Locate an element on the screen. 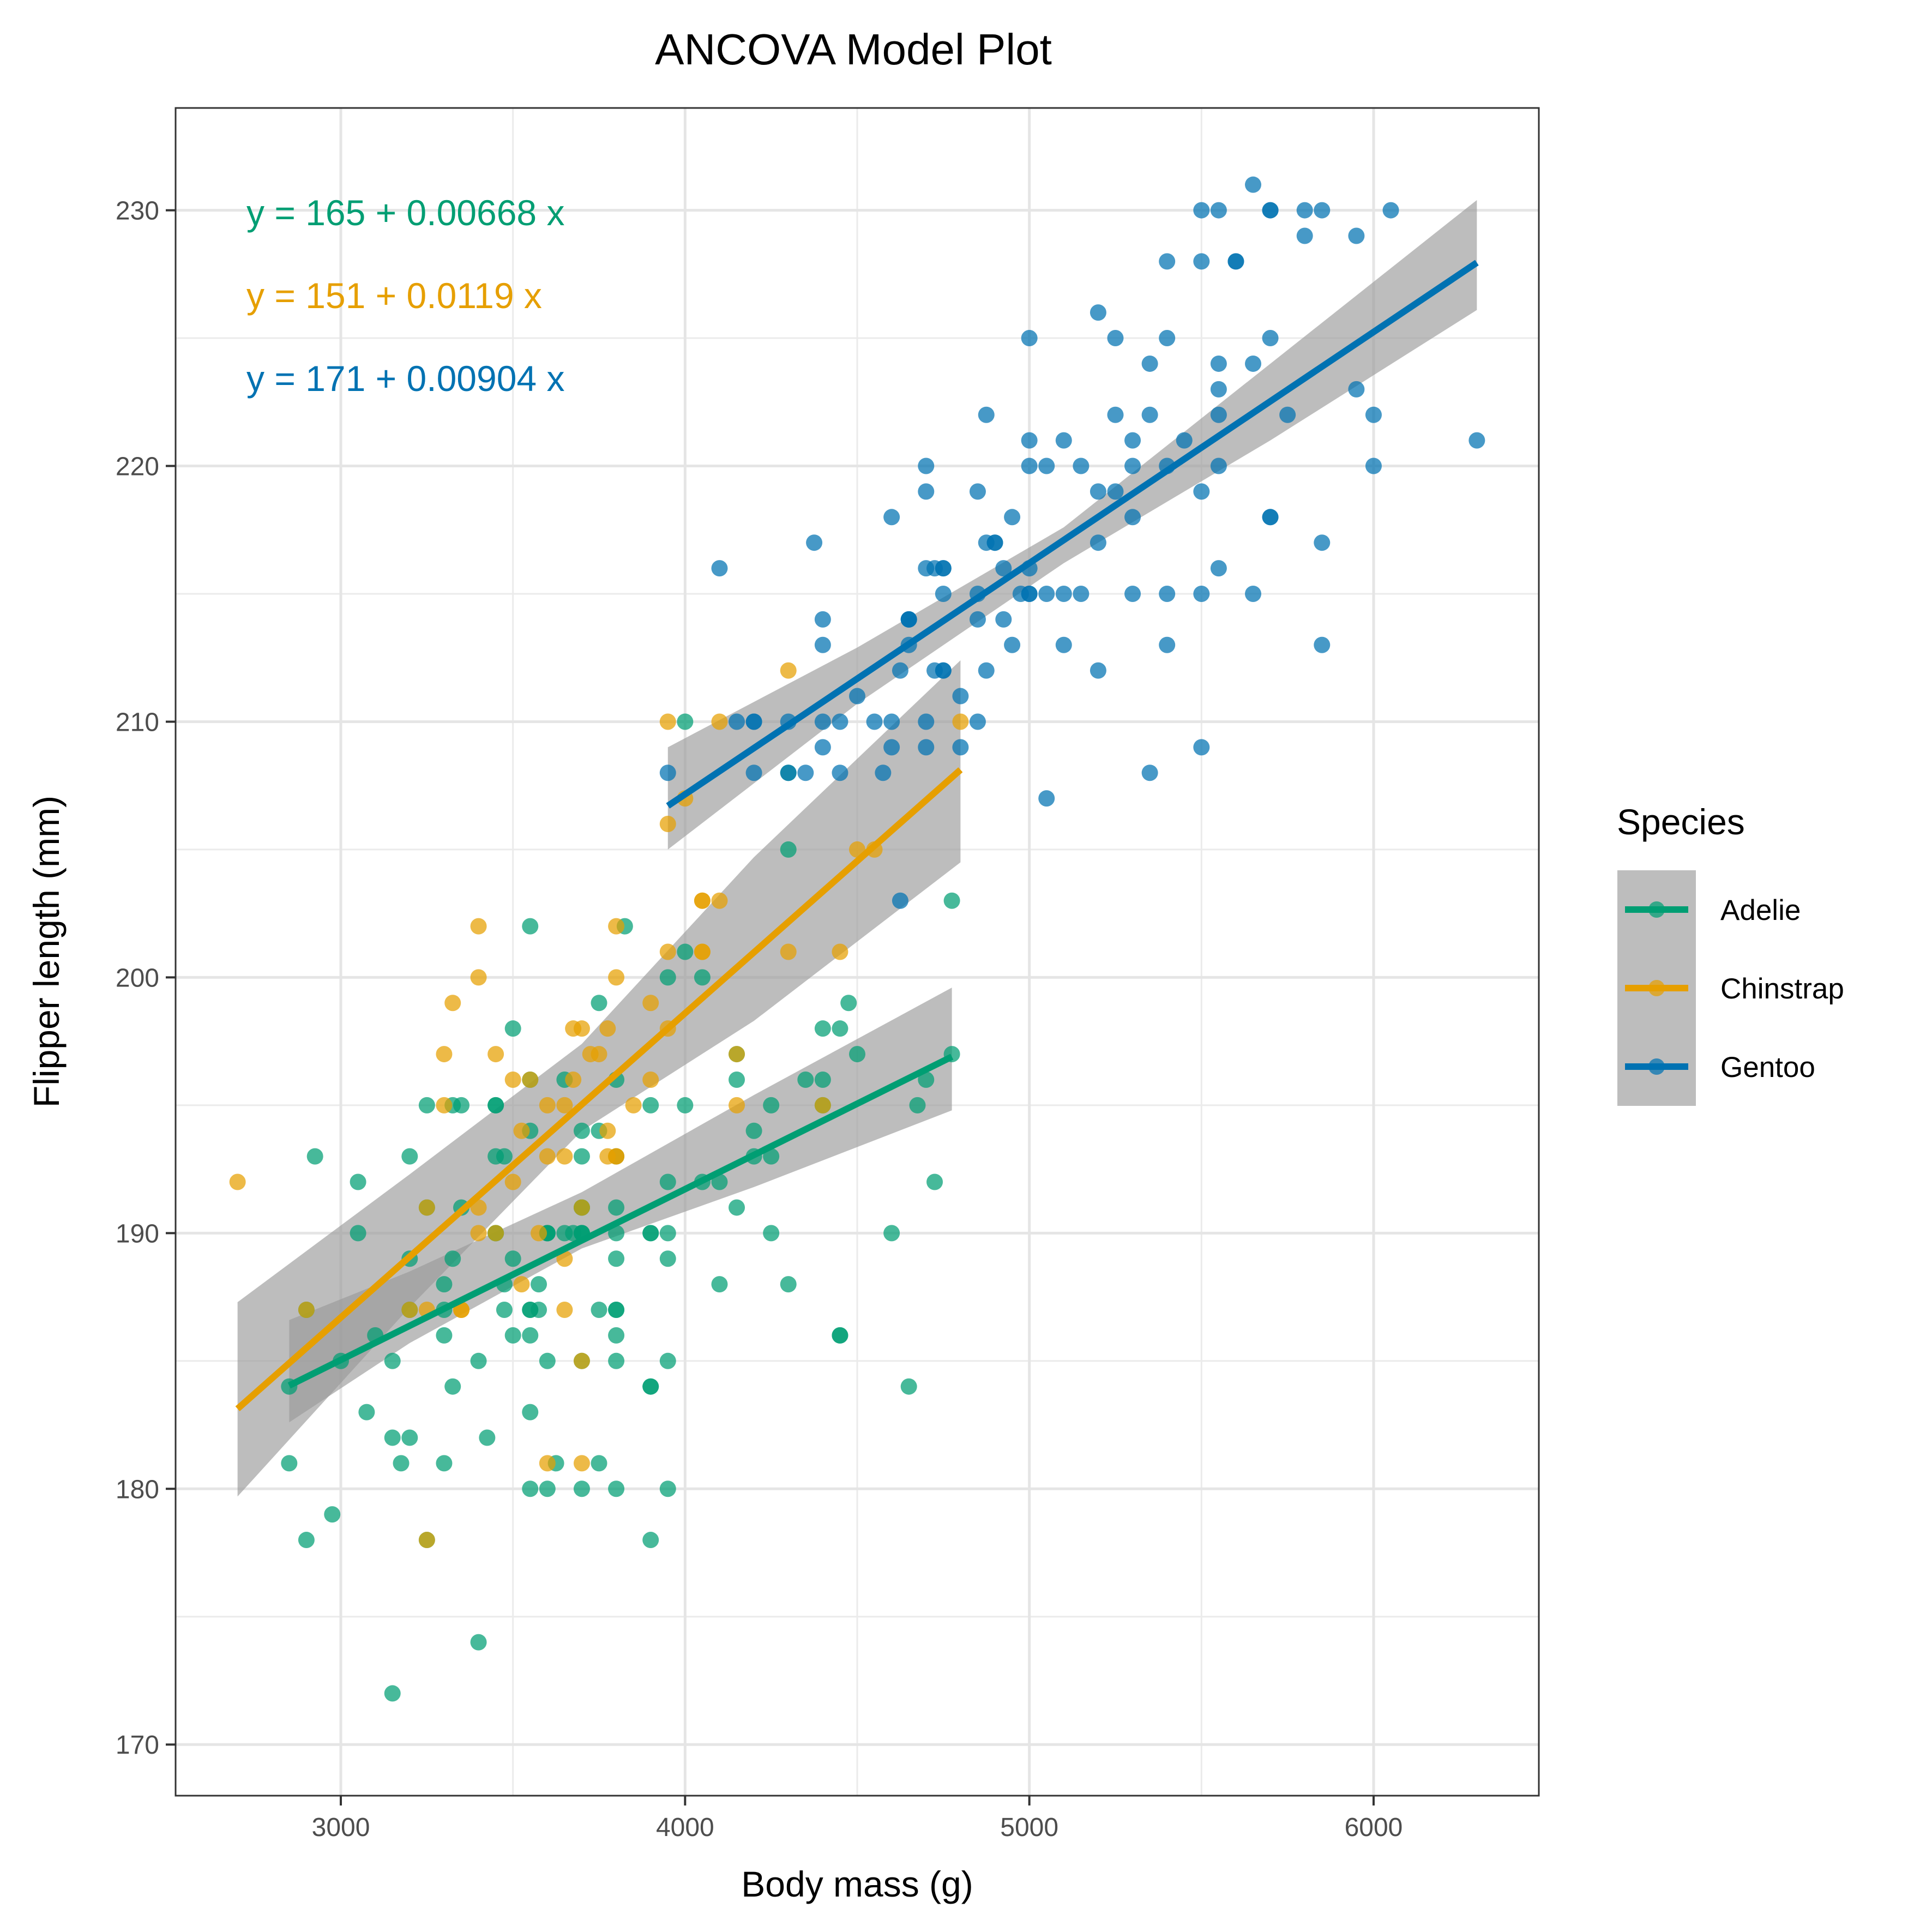 This screenshot has width=1932, height=1932. y-axis-title: Flipper length (mm) is located at coordinates (46, 952).